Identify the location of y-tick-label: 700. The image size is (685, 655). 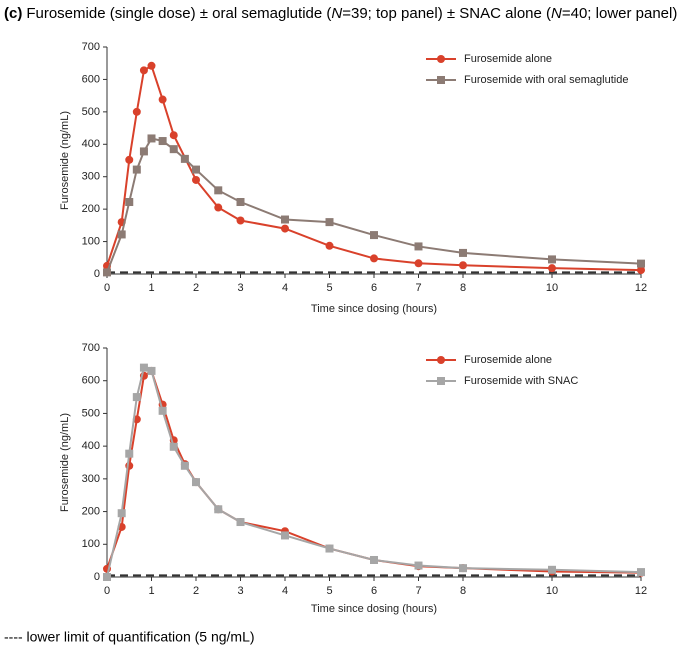
(91, 348).